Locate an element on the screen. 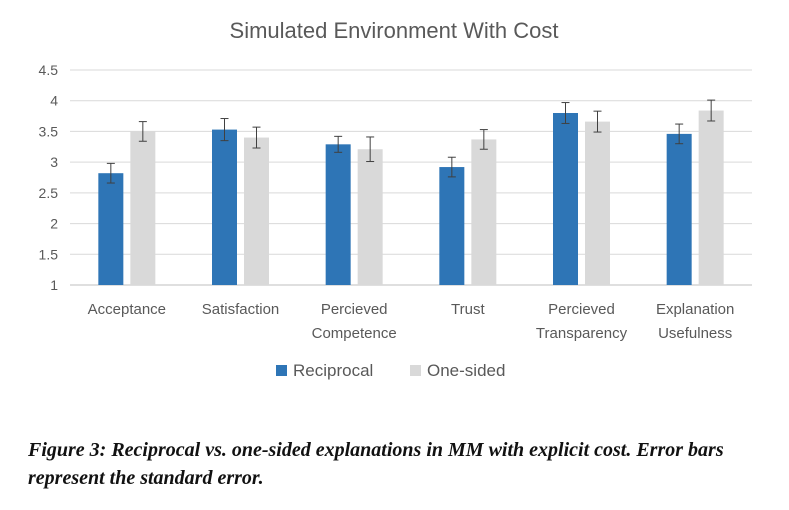 This screenshot has width=789, height=510. chart-title: Simulated Environment With Cost is located at coordinates (394, 30).